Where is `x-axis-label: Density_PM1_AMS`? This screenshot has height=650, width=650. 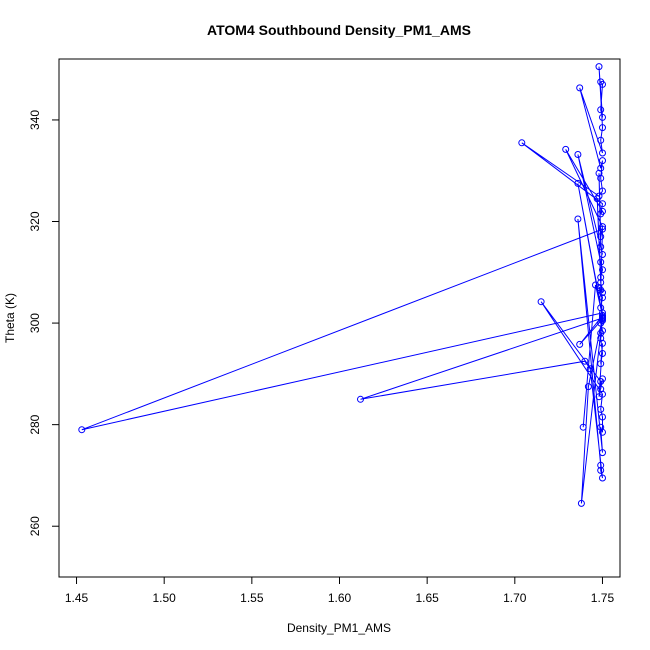
x-axis-label: Density_PM1_AMS is located at coordinates (339, 628).